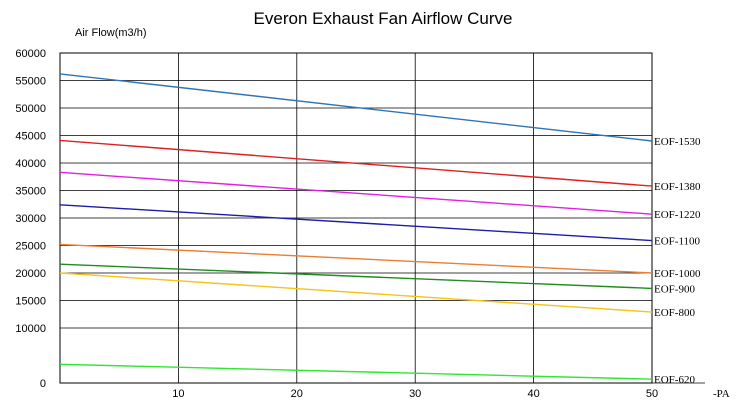  Describe the element at coordinates (30, 302) in the screenshot. I see `y-tick-label: 15000` at that location.